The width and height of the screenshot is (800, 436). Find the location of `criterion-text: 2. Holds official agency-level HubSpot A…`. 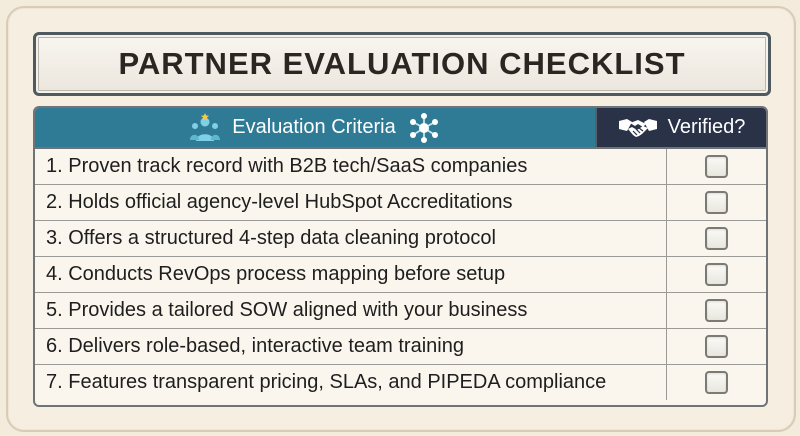

criterion-text: 2. Holds official agency-level HubSpot A… is located at coordinates (351, 202).